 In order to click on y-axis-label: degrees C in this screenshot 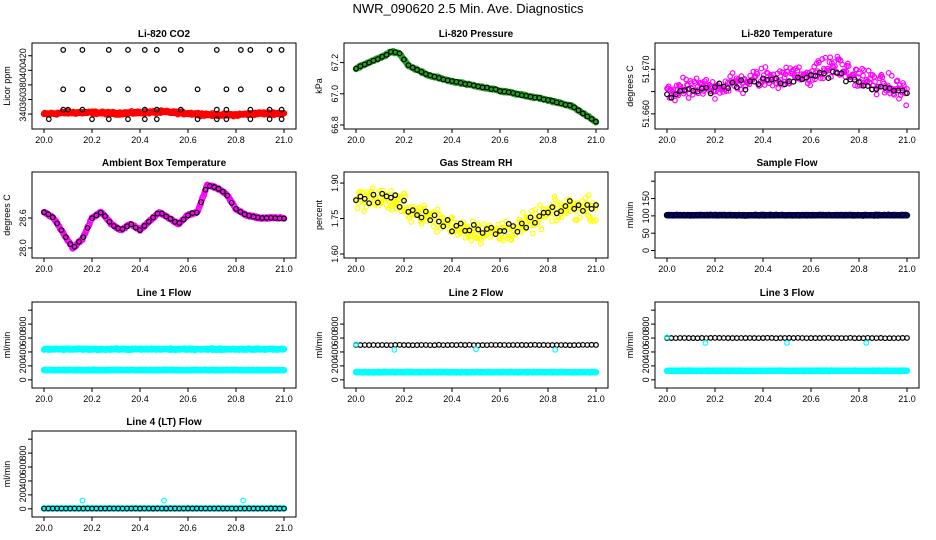, I will do `click(7, 215)`.